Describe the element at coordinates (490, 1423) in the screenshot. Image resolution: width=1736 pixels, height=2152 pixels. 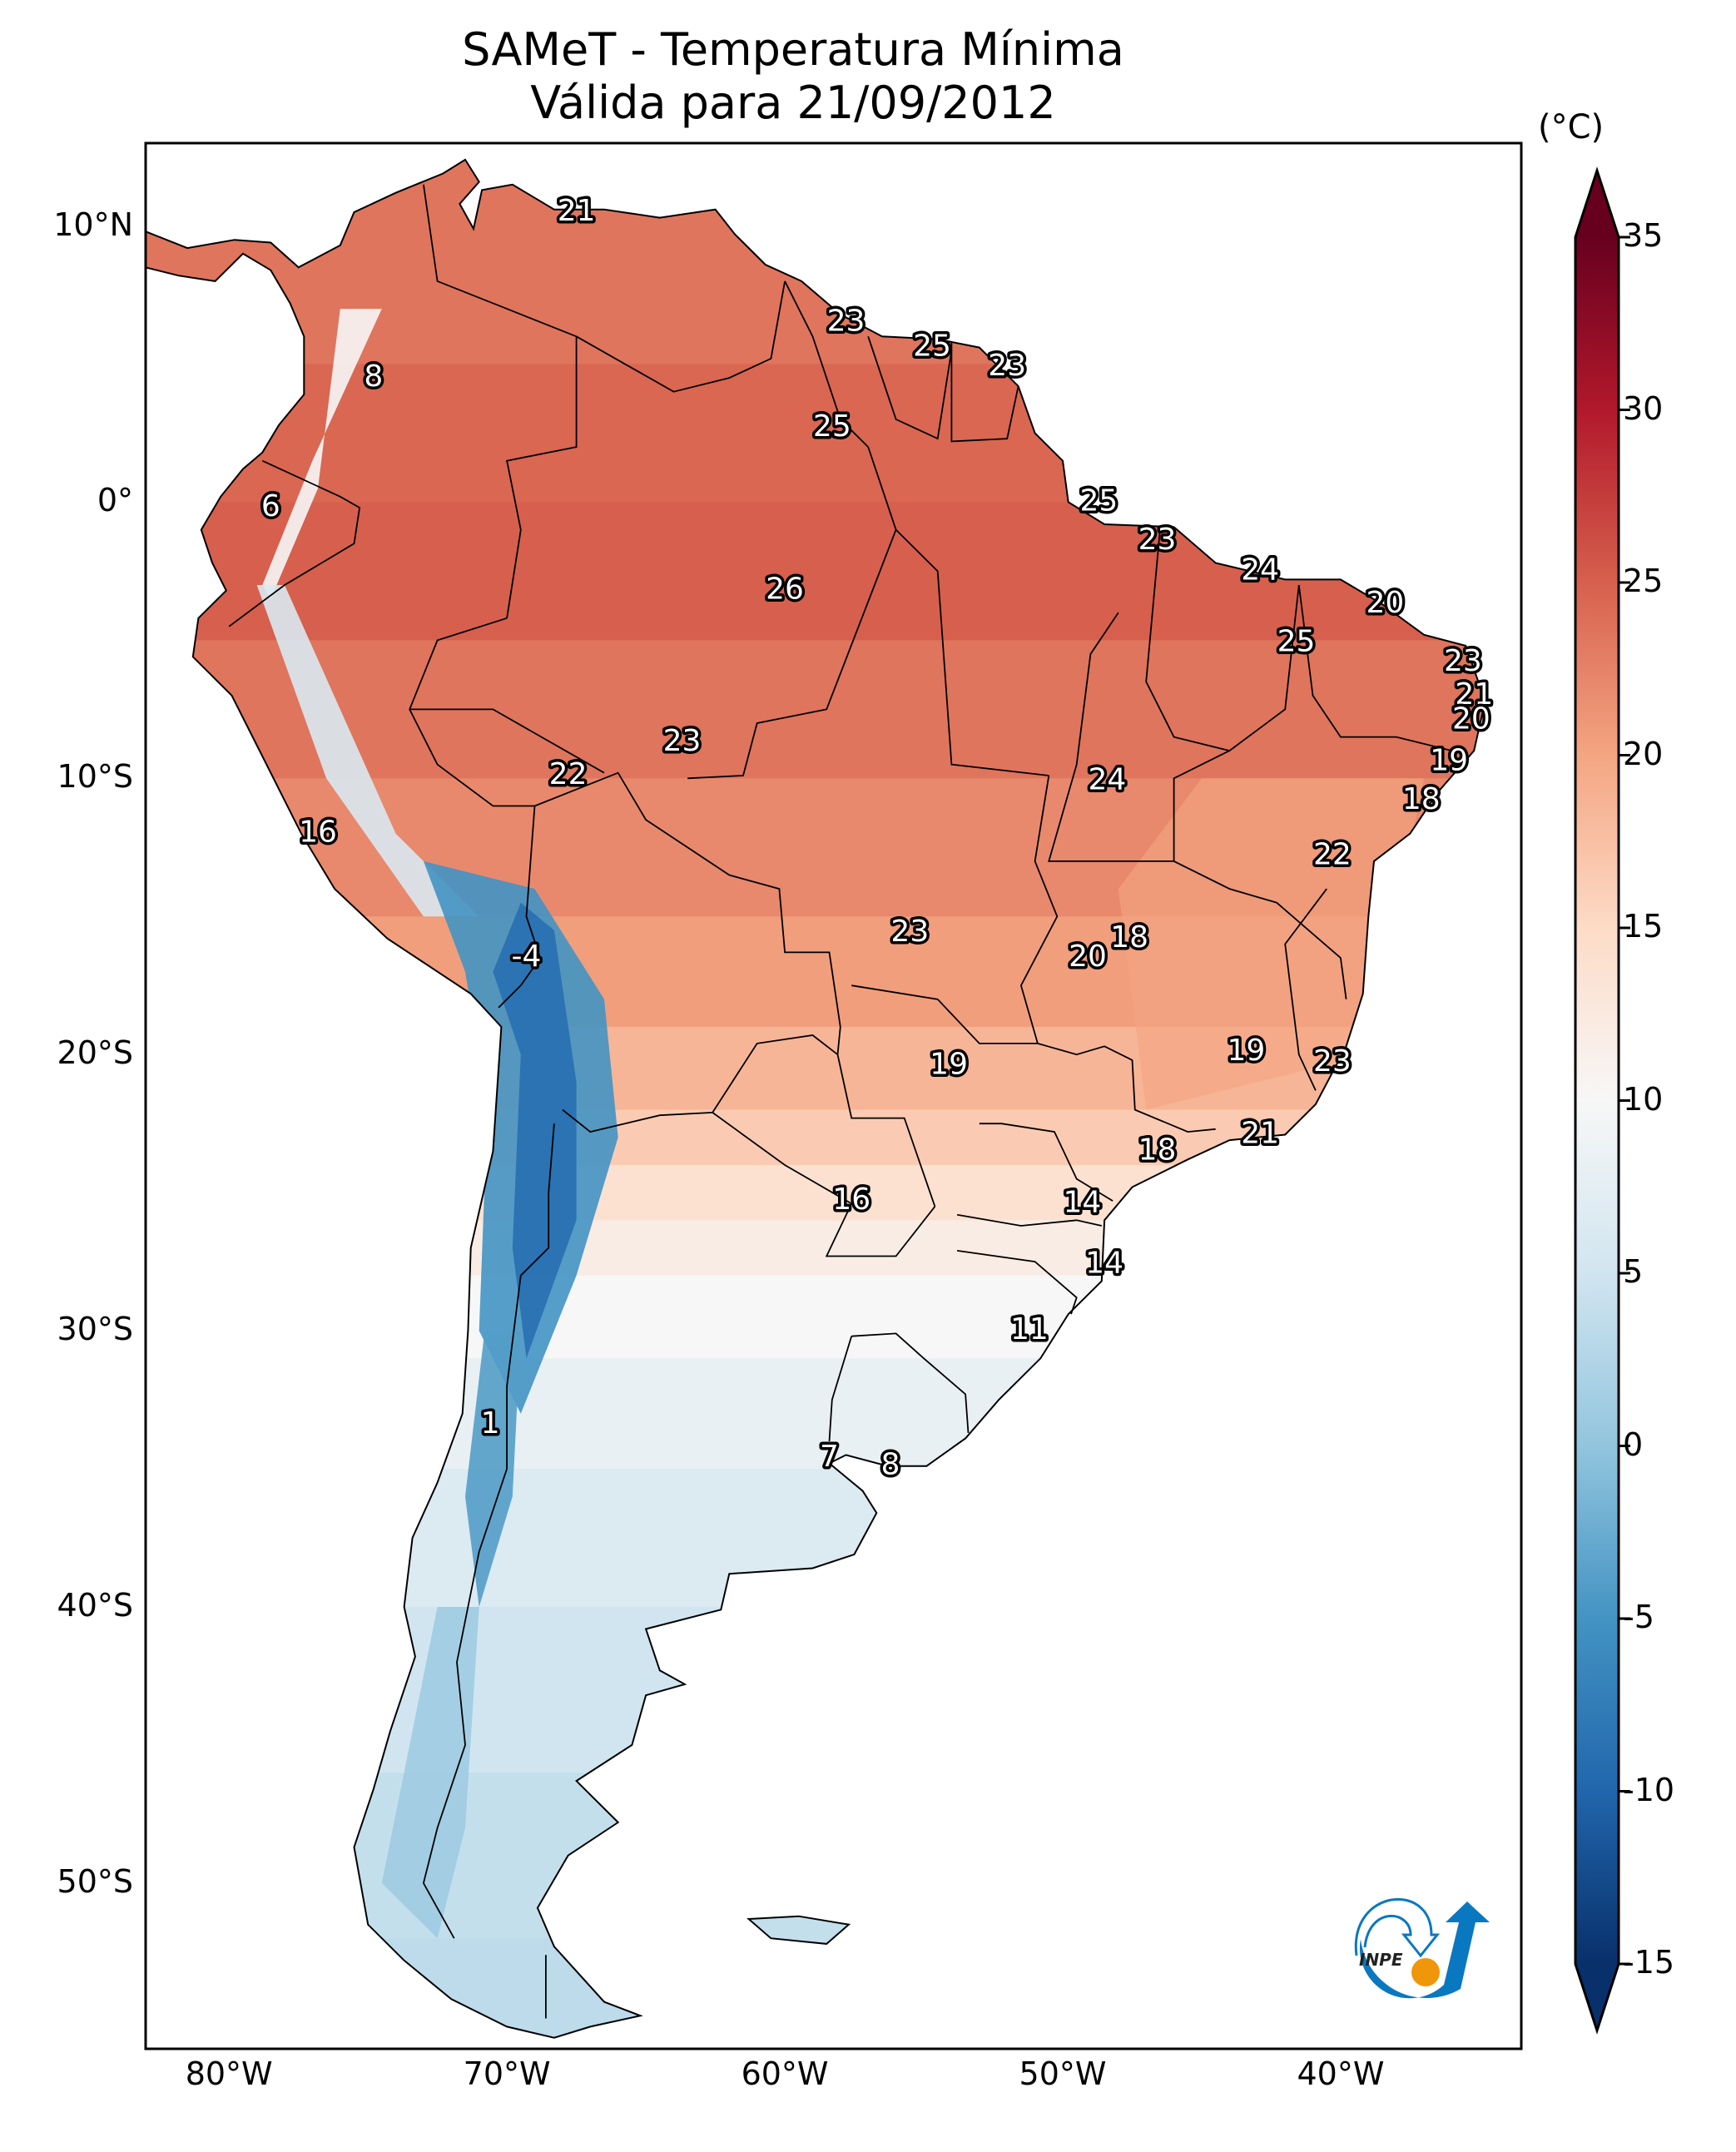
I see `station-value-label: 1` at that location.